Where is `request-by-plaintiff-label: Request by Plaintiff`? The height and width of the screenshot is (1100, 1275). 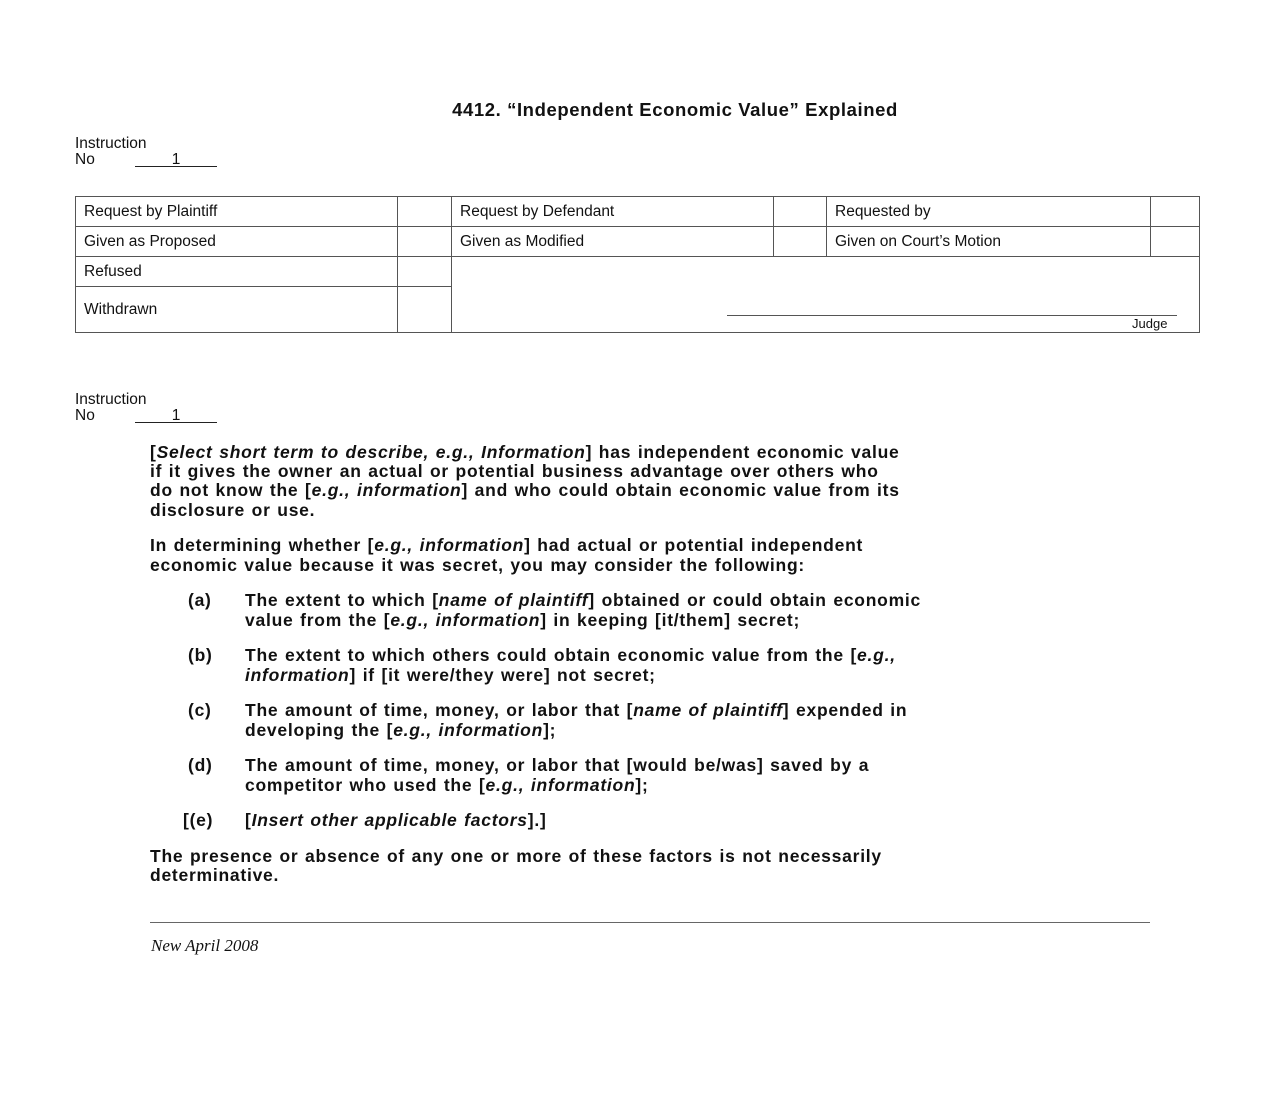
request-by-plaintiff-label: Request by Plaintiff is located at coordinates (236, 211).